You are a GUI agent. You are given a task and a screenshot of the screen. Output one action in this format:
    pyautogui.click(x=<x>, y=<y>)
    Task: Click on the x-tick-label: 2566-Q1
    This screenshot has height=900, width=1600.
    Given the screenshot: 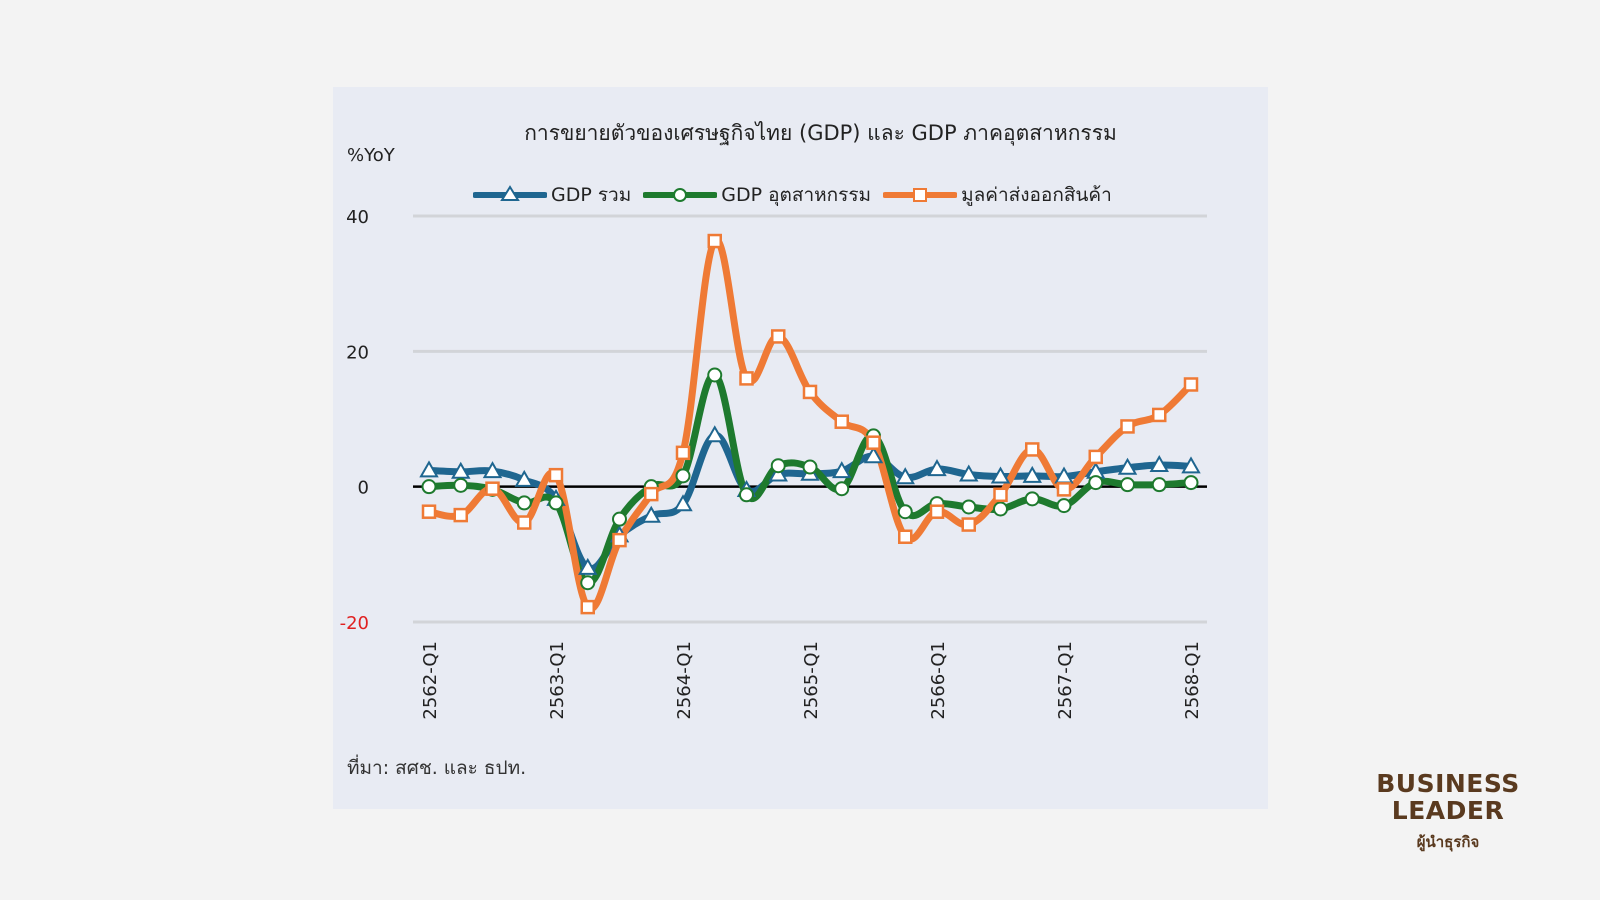 What is the action you would take?
    pyautogui.click(x=938, y=680)
    